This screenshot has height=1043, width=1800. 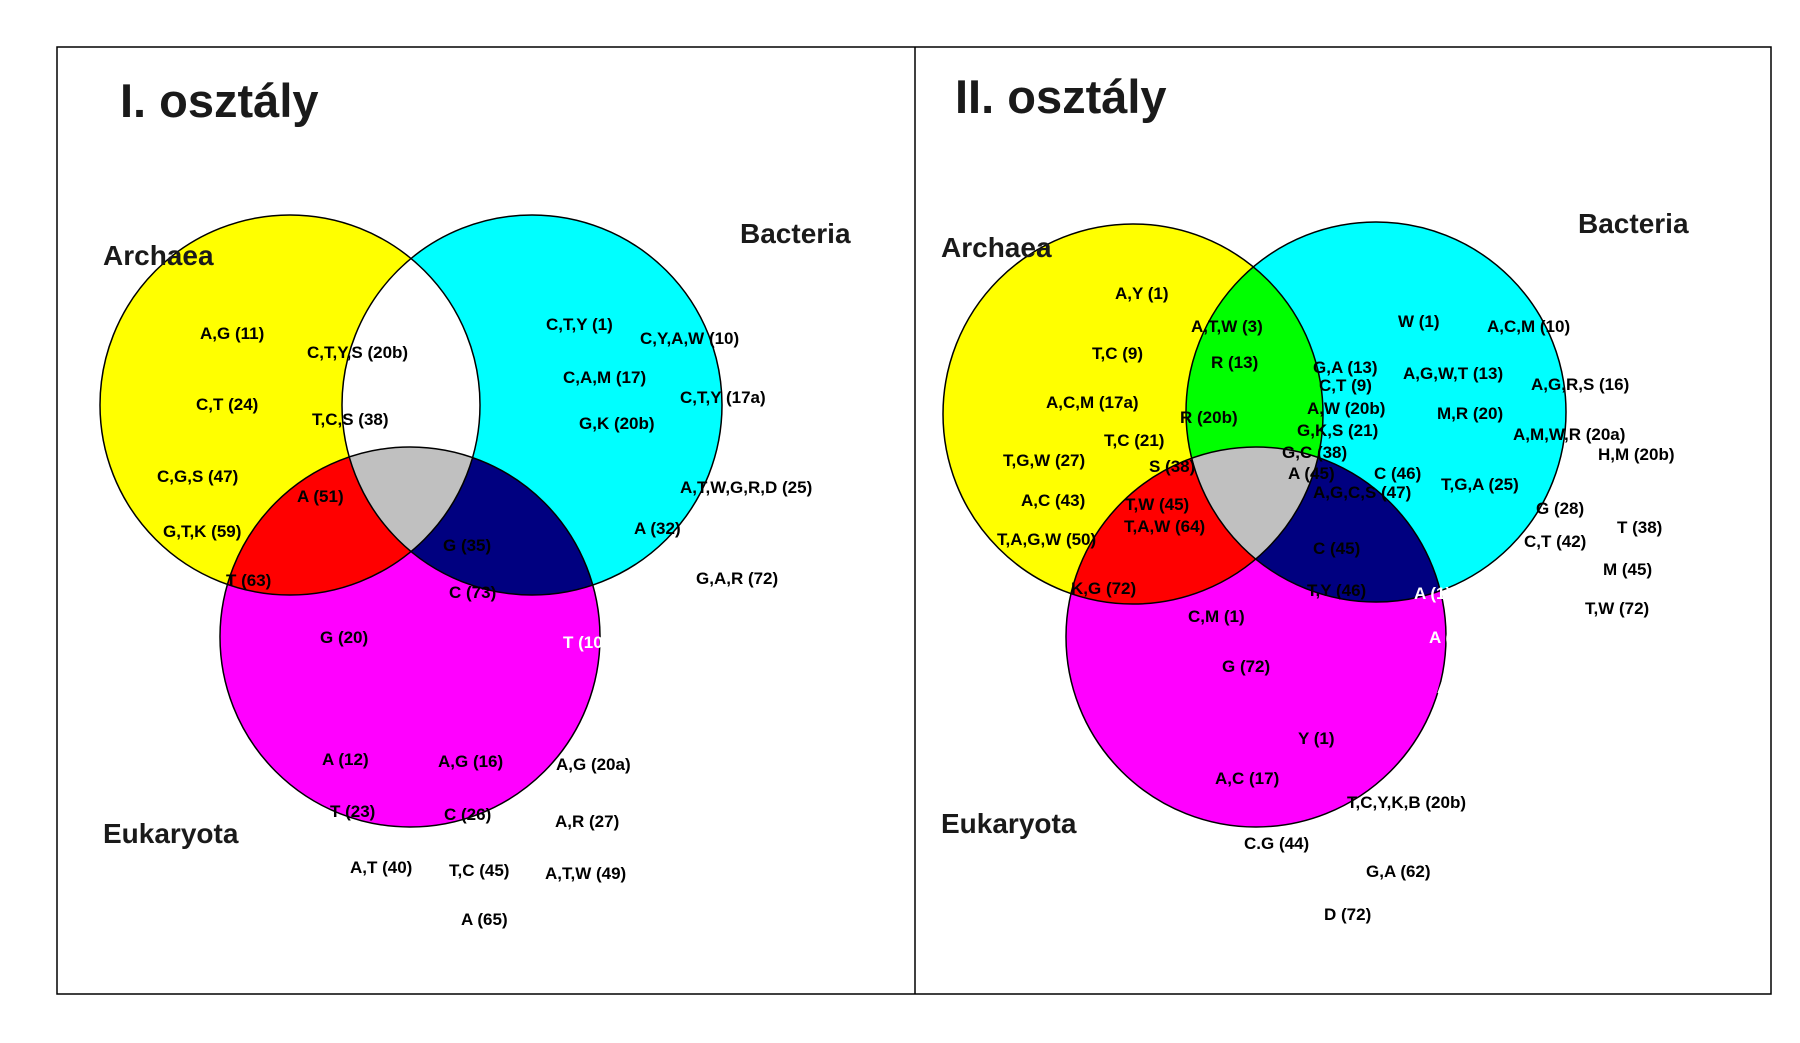 I want to click on bacteria-label: C,Y,A,W (10), so click(x=689, y=338).